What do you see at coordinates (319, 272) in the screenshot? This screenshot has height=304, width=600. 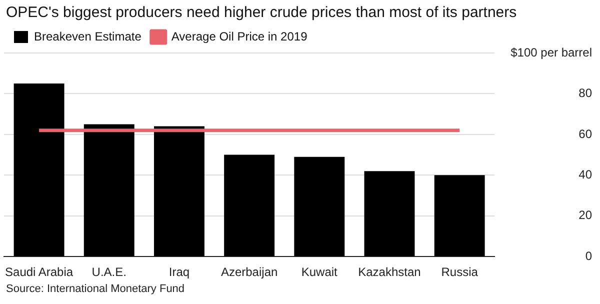 I see `x-tick-label: Kuwait` at bounding box center [319, 272].